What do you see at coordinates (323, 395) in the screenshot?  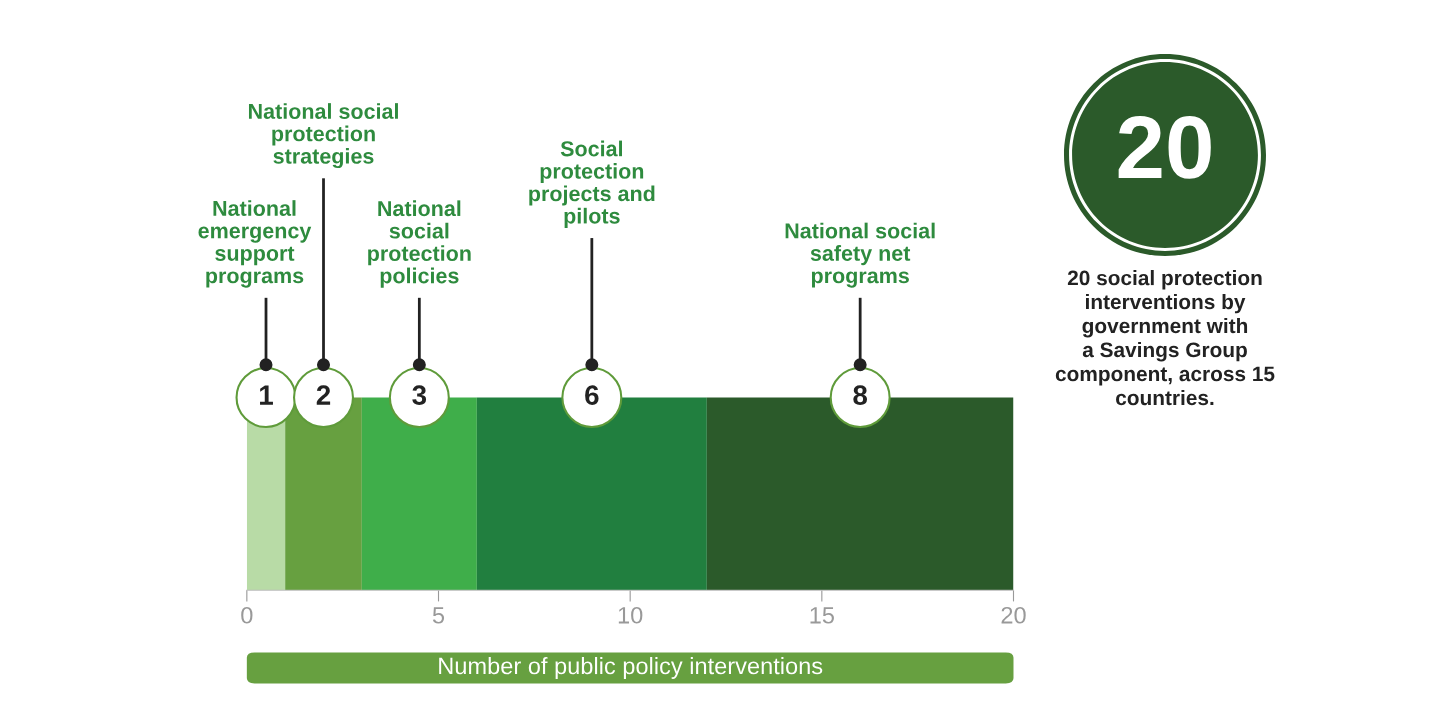 I see `data-label: 2` at bounding box center [323, 395].